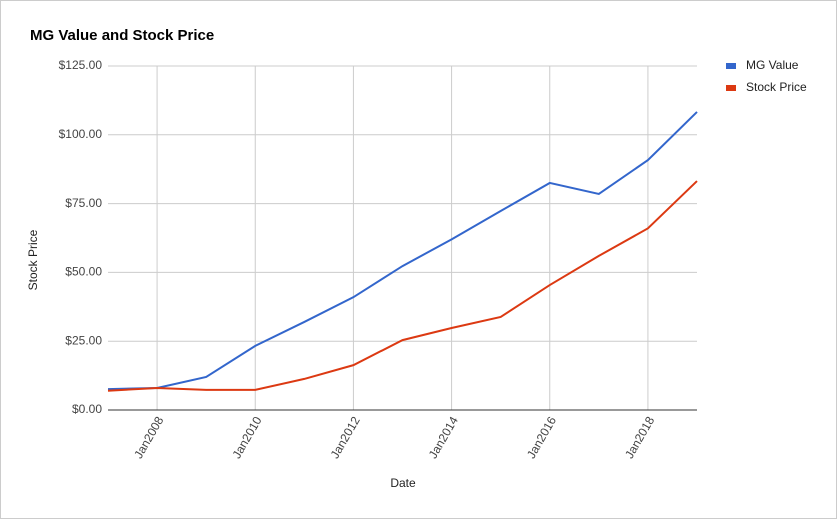 This screenshot has width=837, height=519. Describe the element at coordinates (403, 483) in the screenshot. I see `x-axis-title: Date` at that location.